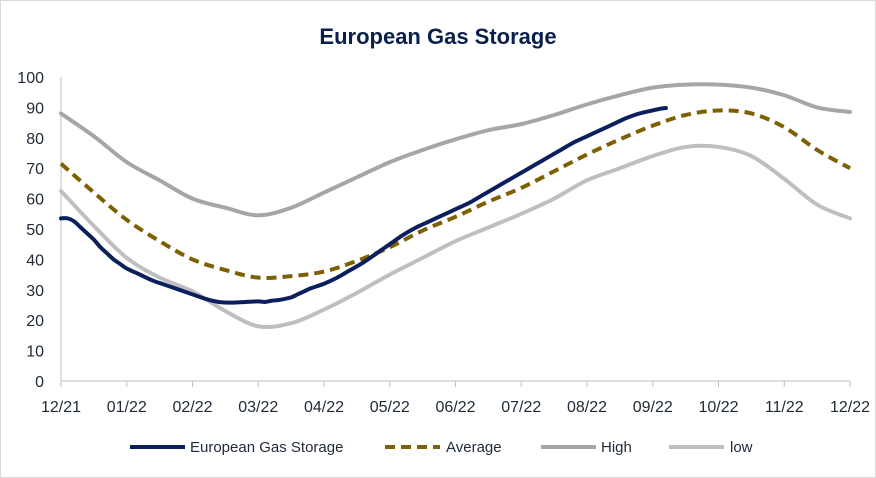  Describe the element at coordinates (718, 407) in the screenshot. I see `x-tick-label: 10/22` at that location.